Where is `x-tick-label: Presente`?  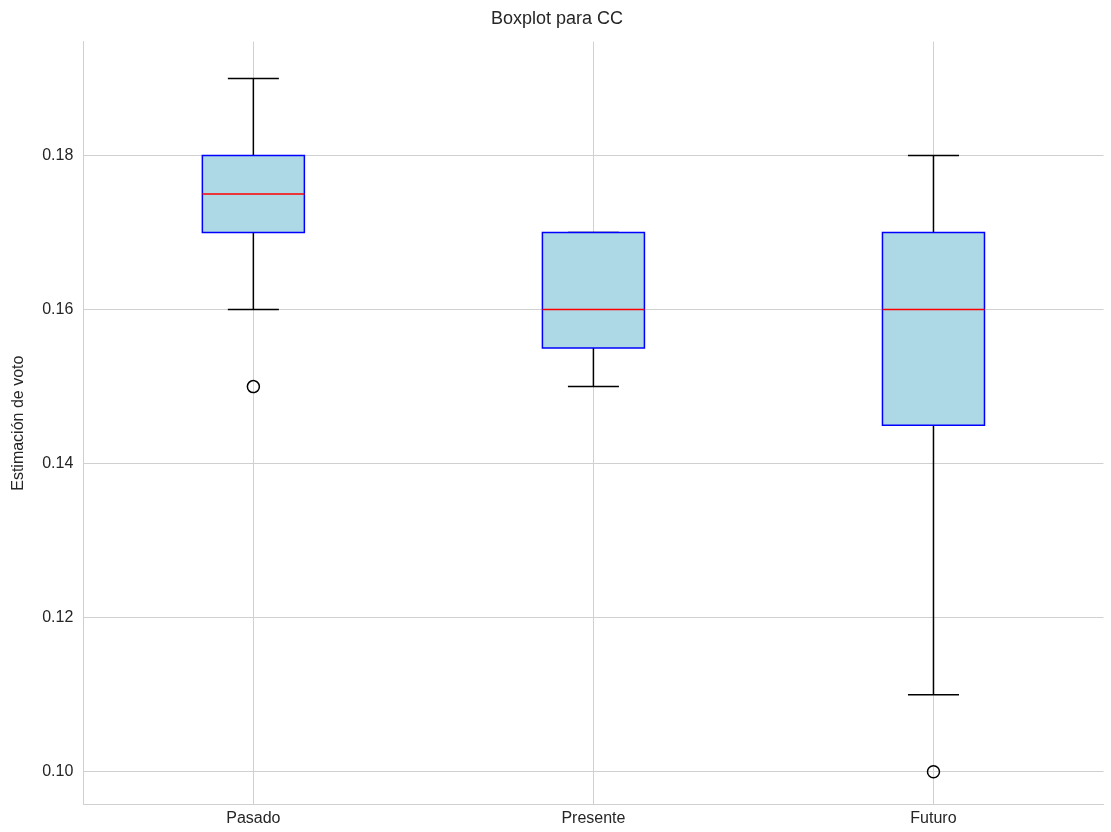
x-tick-label: Presente is located at coordinates (593, 817).